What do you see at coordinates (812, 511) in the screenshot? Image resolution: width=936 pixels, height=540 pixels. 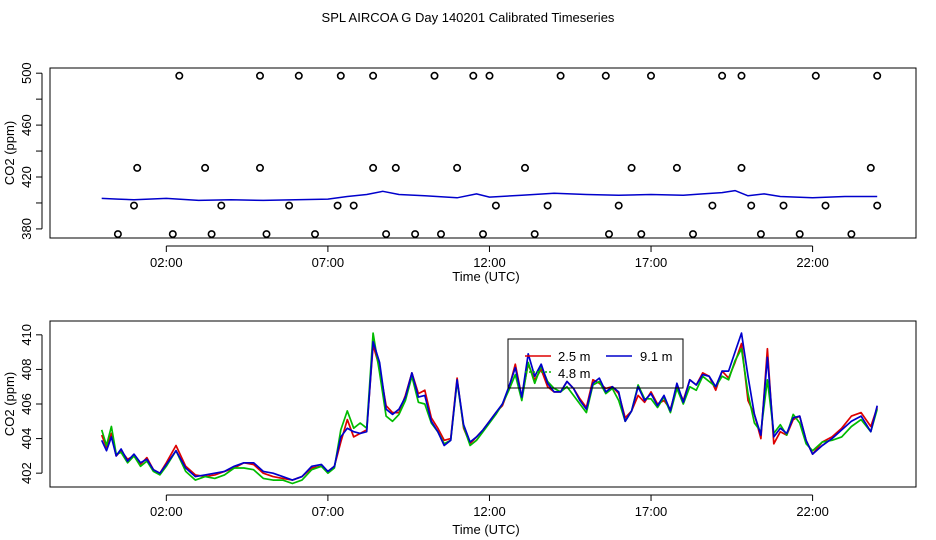 I see `bottom-x-tick-label: 22:00` at bounding box center [812, 511].